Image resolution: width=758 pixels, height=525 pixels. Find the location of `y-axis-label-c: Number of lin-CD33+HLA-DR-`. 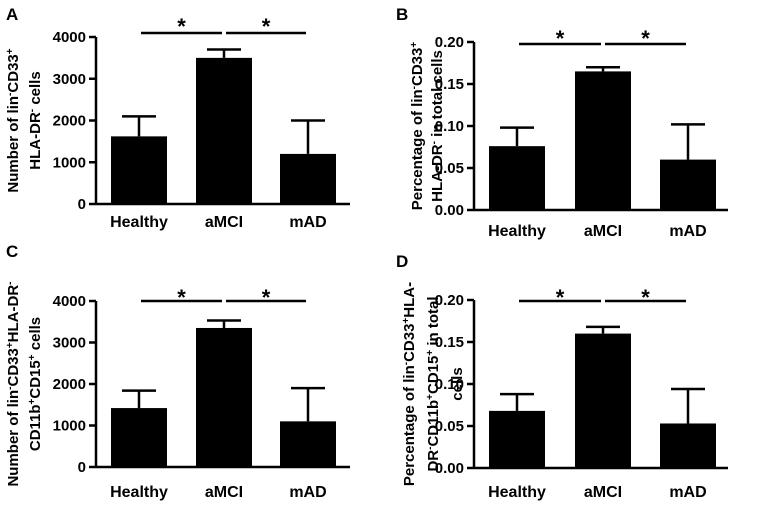

y-axis-label-c: Number of lin-CD33+HLA-DR- is located at coordinates (14, 383).